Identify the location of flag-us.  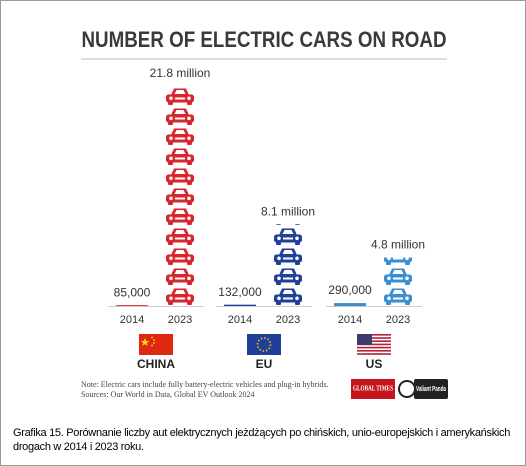
(374, 344).